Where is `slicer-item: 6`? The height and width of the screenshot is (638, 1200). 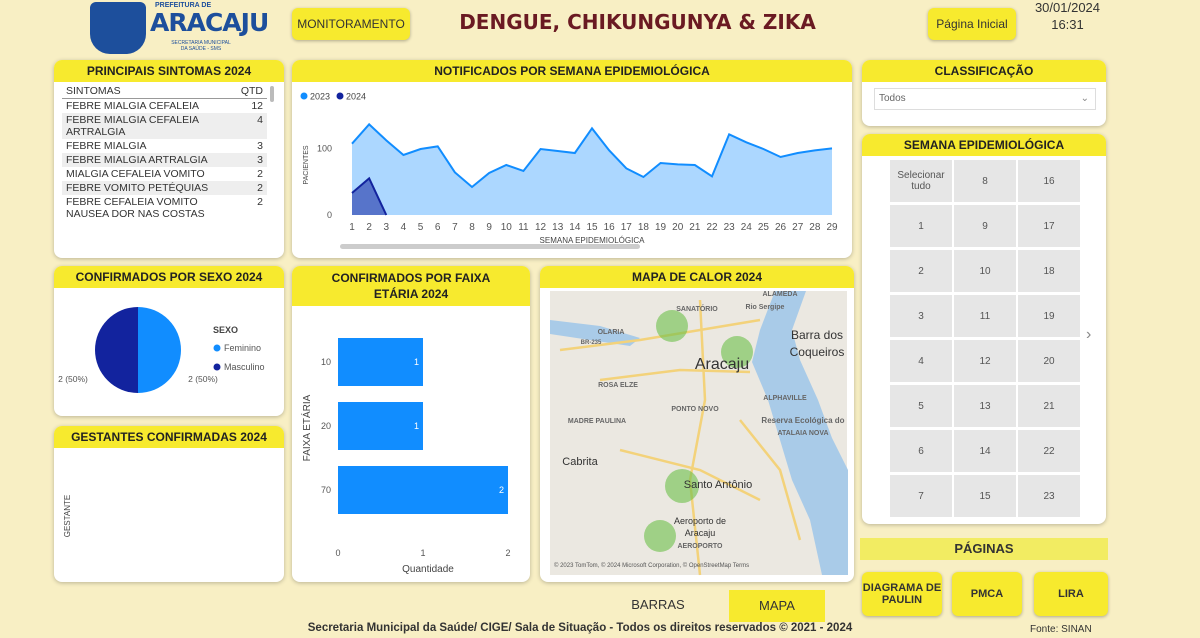
slicer-item: 6 is located at coordinates (921, 451).